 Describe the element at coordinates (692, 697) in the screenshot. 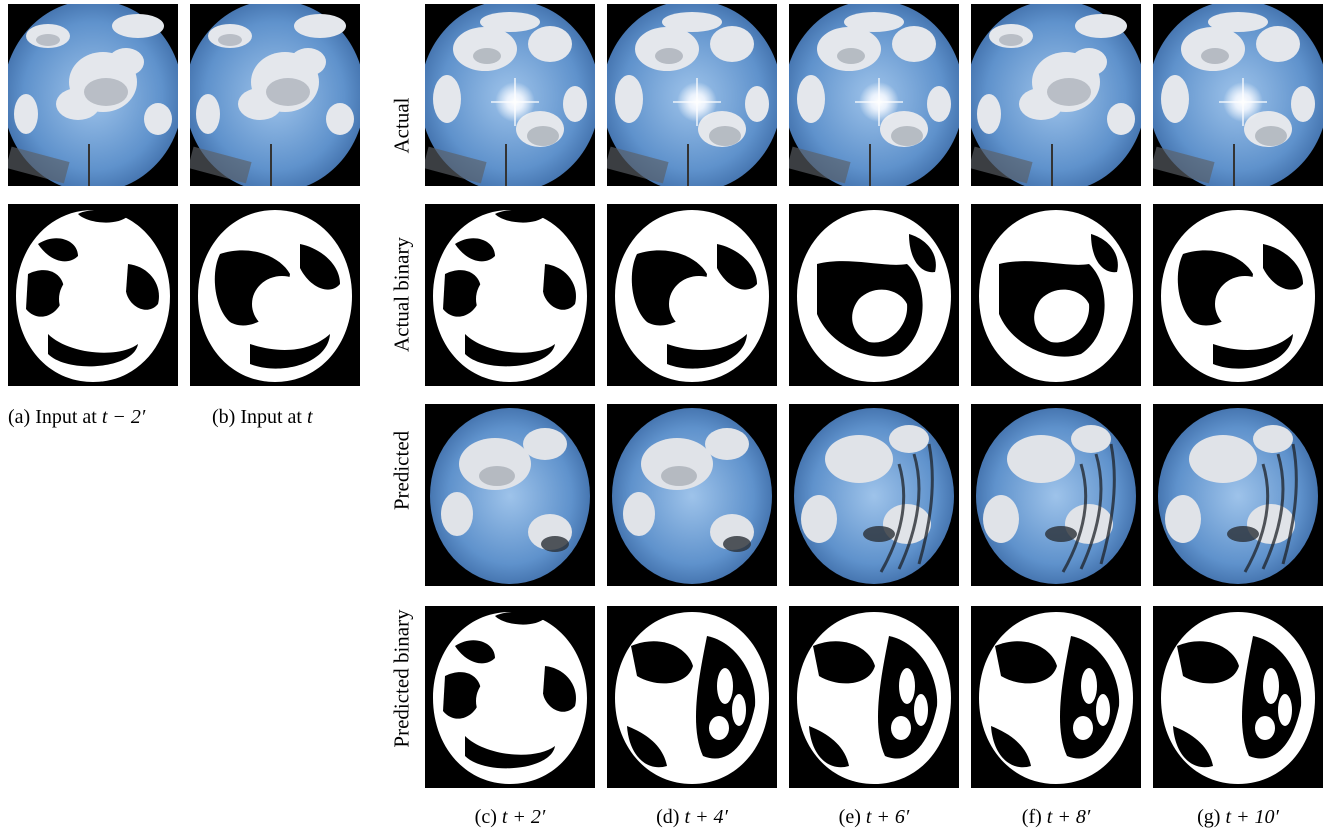

I see `predicted-binary-d` at that location.